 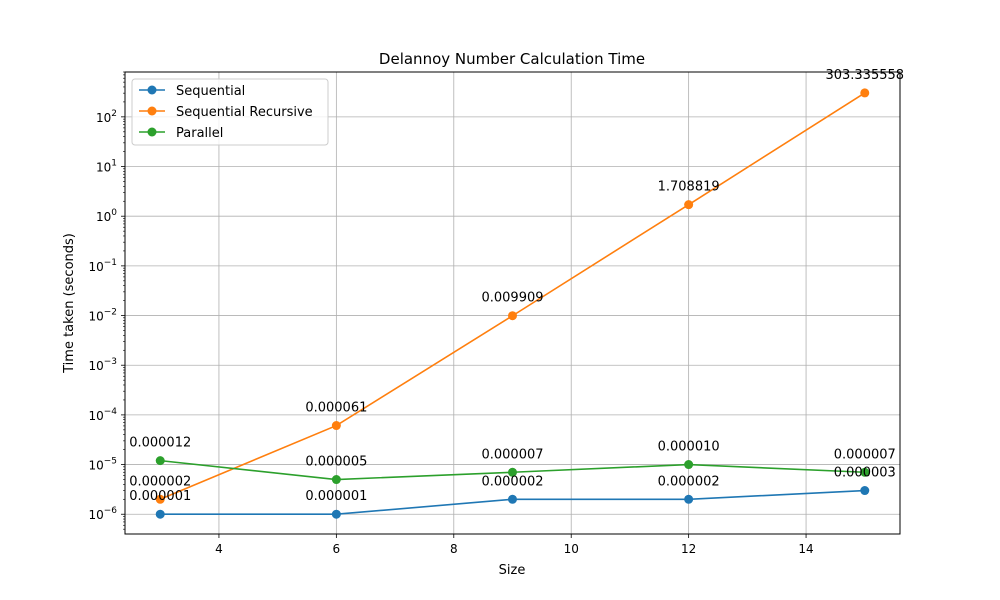 I want to click on x-axis-label: Size, so click(x=512, y=570).